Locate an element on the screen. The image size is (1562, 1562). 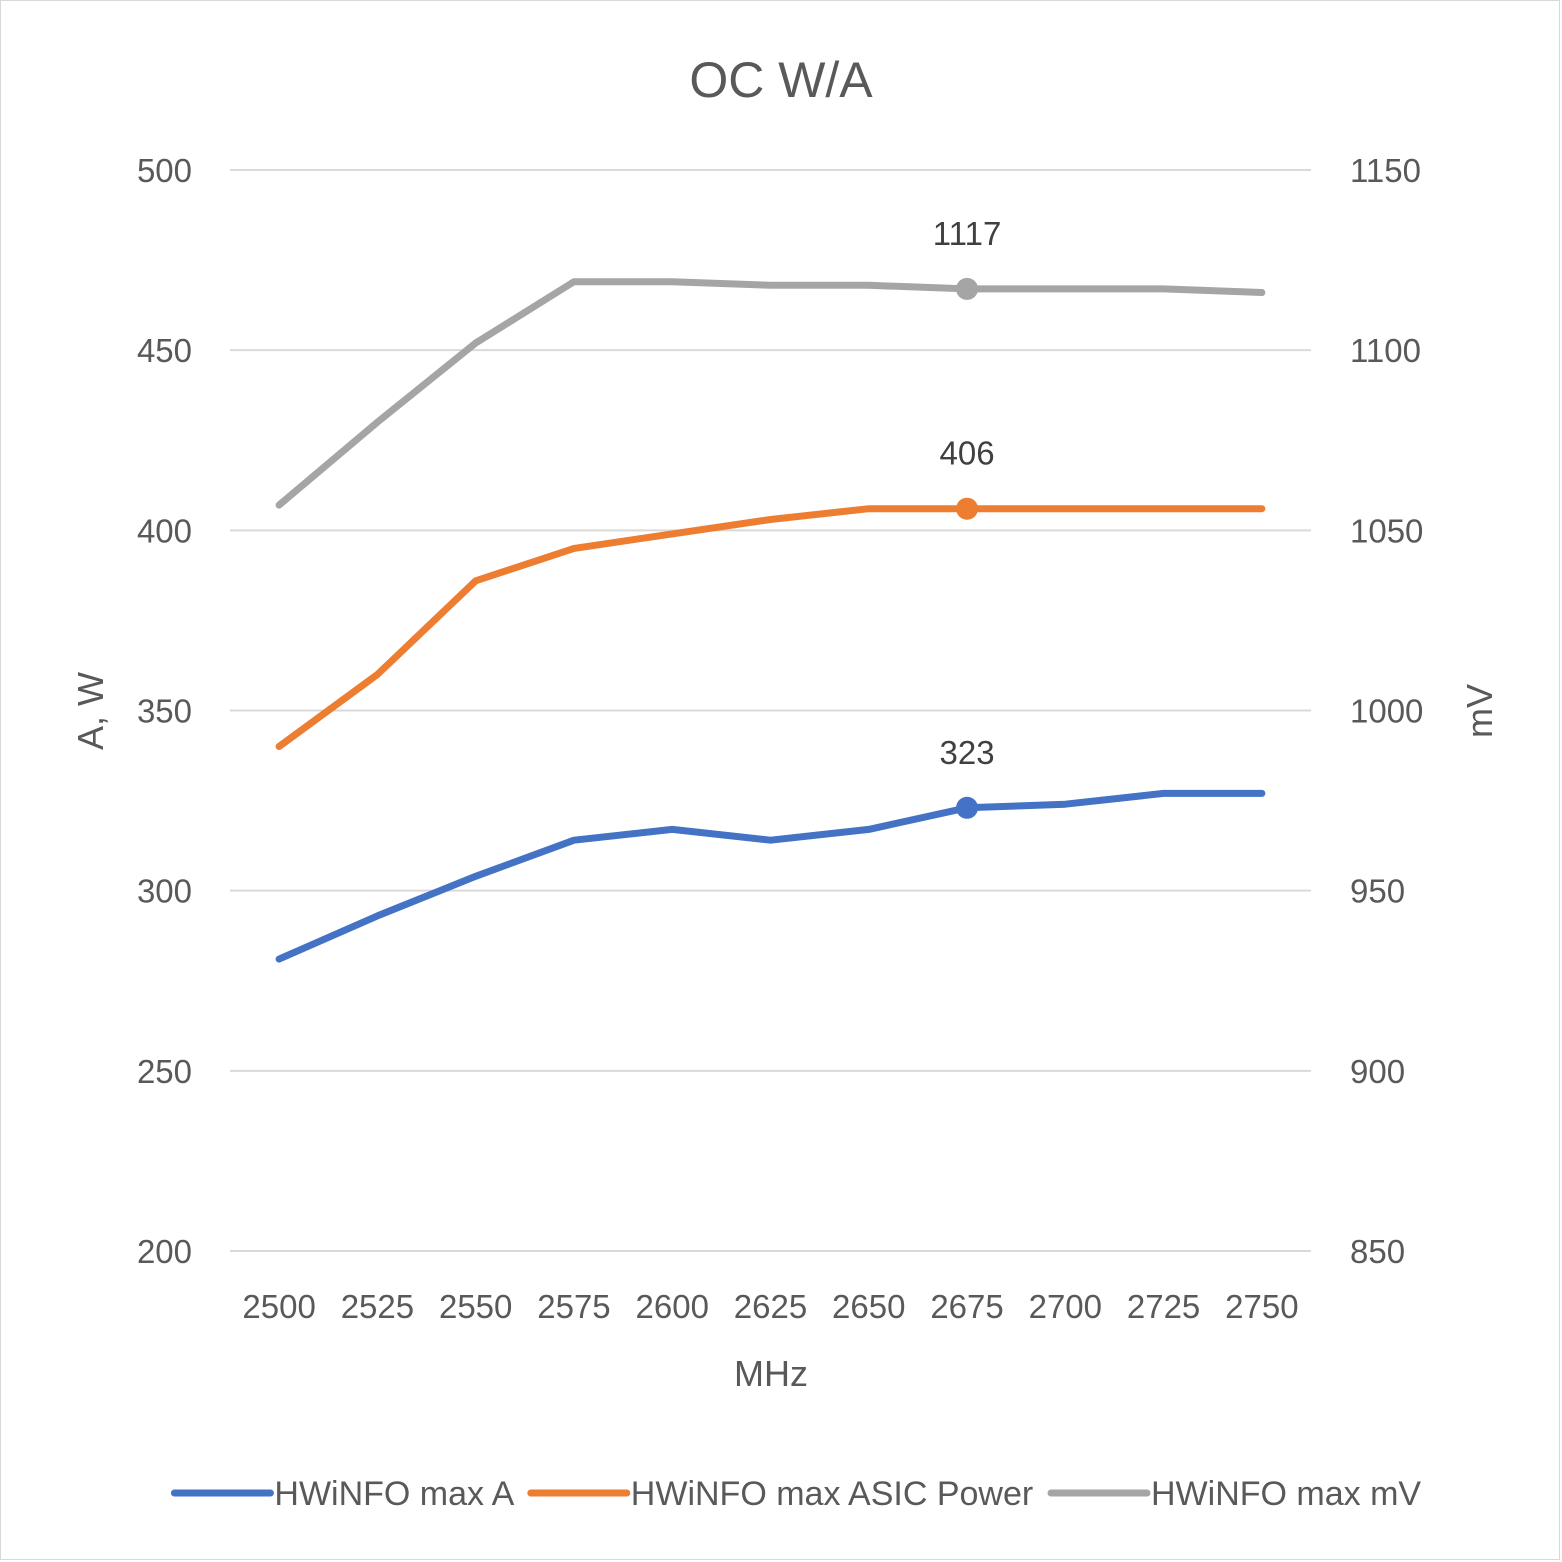
x-axis-title: MHz is located at coordinates (771, 1373).